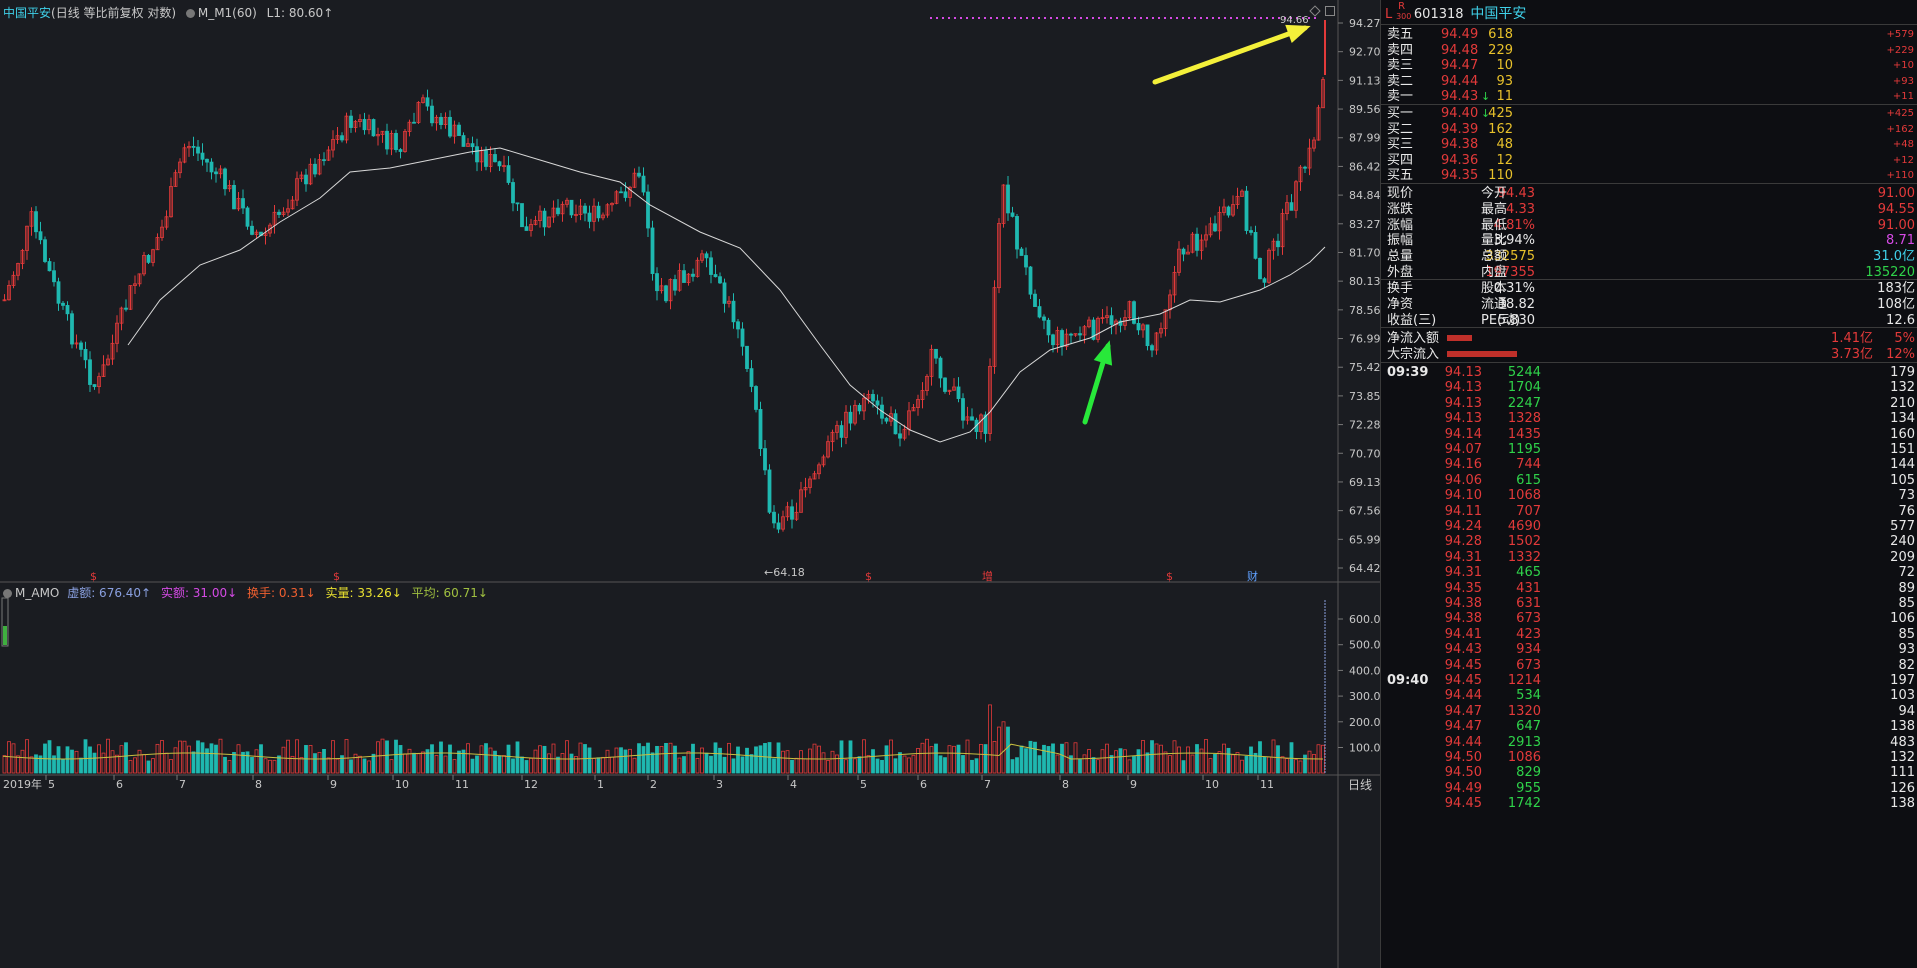  Describe the element at coordinates (1400, 304) in the screenshot. I see `fund-label: 净资` at that location.